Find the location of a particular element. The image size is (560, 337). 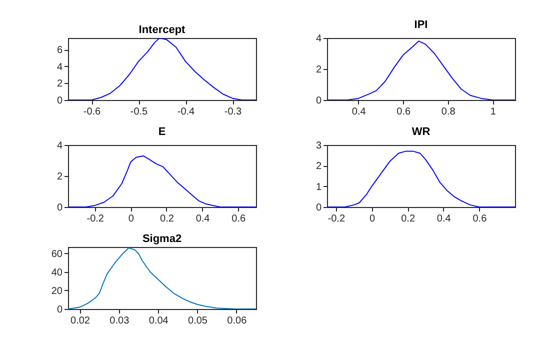

y-tick-label: 60 is located at coordinates (57, 254).